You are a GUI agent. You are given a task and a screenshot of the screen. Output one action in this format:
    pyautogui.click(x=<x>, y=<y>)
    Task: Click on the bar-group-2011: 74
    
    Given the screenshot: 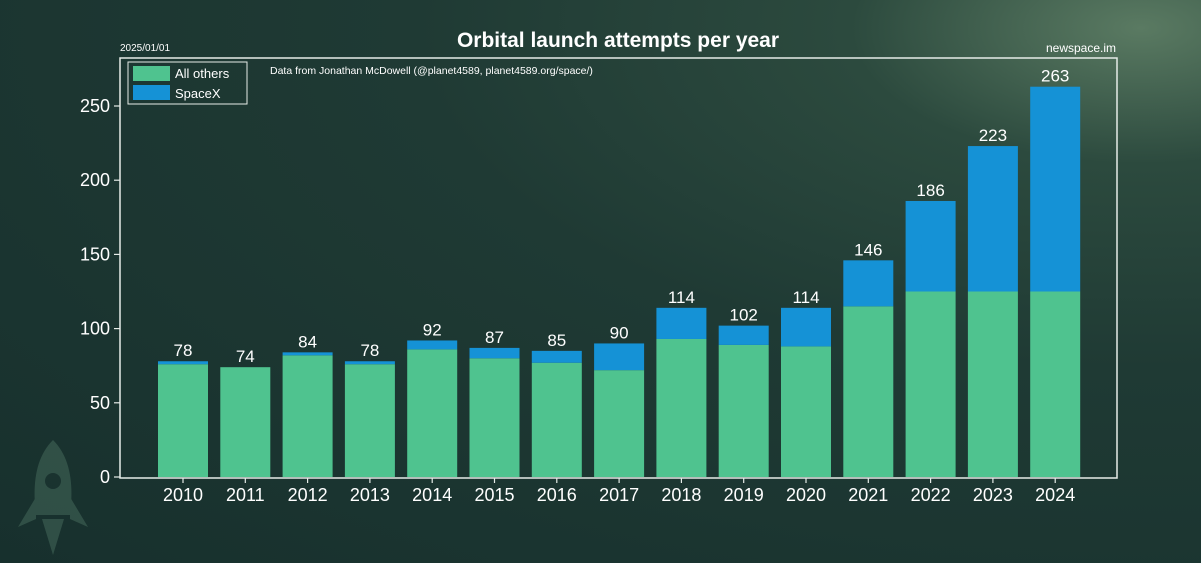 What is the action you would take?
    pyautogui.click(x=245, y=412)
    